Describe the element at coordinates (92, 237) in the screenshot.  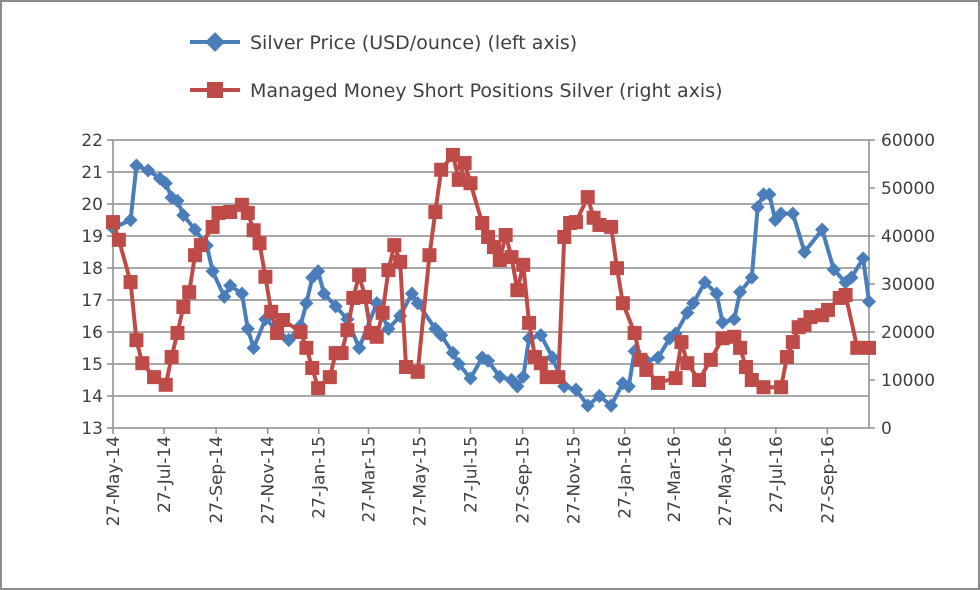
I see `left-axis-tick-label: 19` at that location.